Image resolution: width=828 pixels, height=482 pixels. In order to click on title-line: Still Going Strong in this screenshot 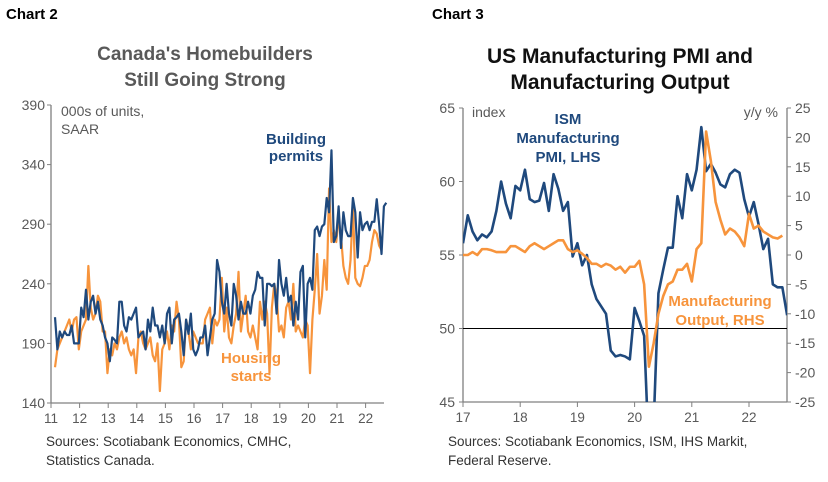, I will do `click(205, 80)`.